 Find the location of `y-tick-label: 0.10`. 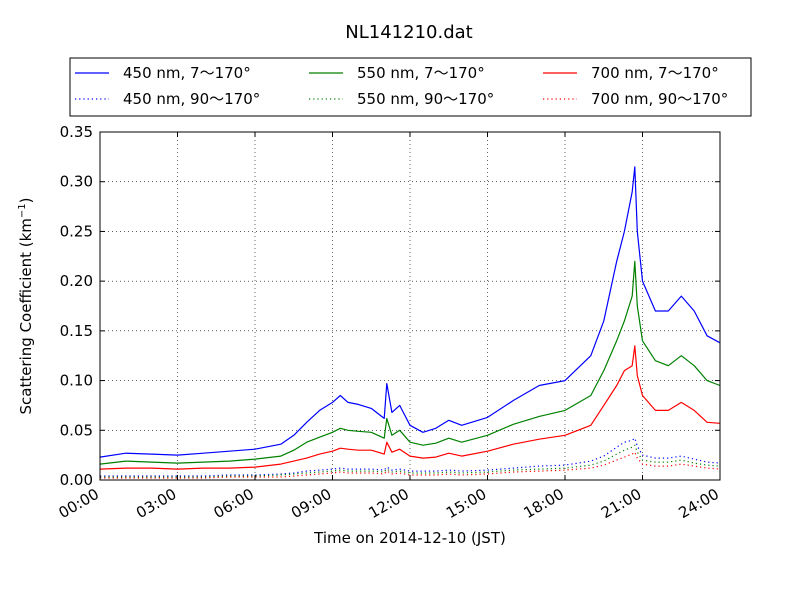

y-tick-label: 0.10 is located at coordinates (76, 381).